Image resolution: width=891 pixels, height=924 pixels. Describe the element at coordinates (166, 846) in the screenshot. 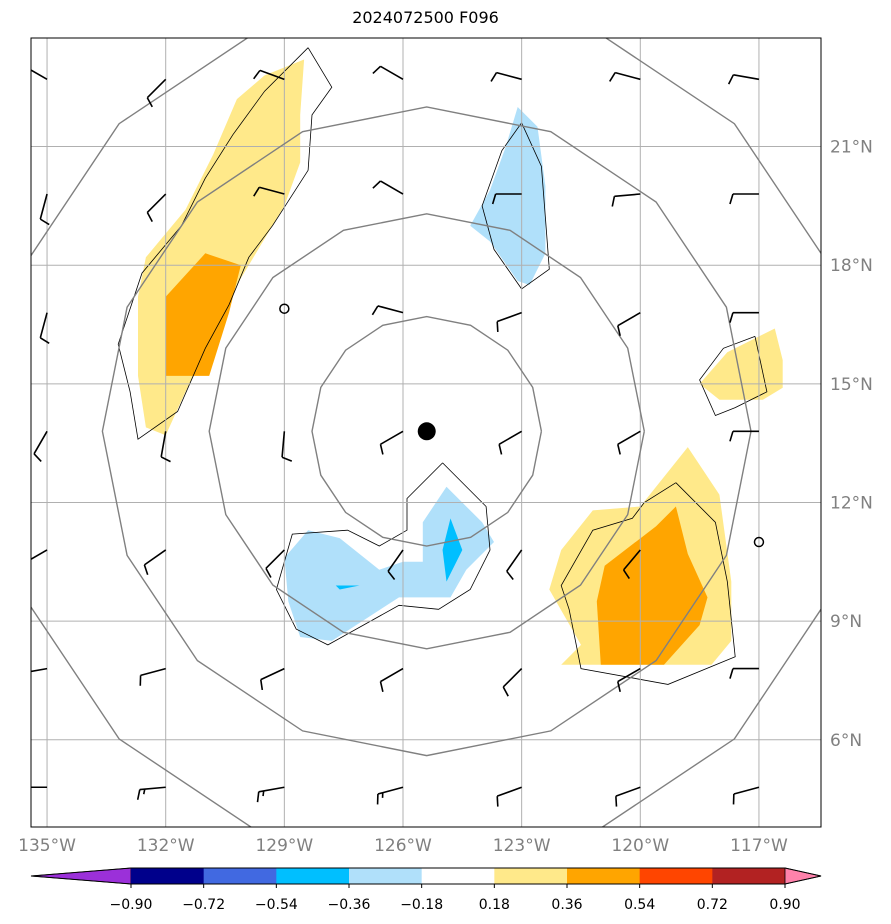

I see `lon-tick-label: 132°W` at that location.